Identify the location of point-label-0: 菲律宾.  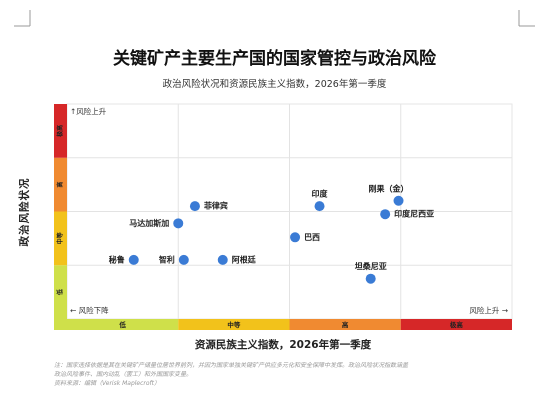
(216, 206).